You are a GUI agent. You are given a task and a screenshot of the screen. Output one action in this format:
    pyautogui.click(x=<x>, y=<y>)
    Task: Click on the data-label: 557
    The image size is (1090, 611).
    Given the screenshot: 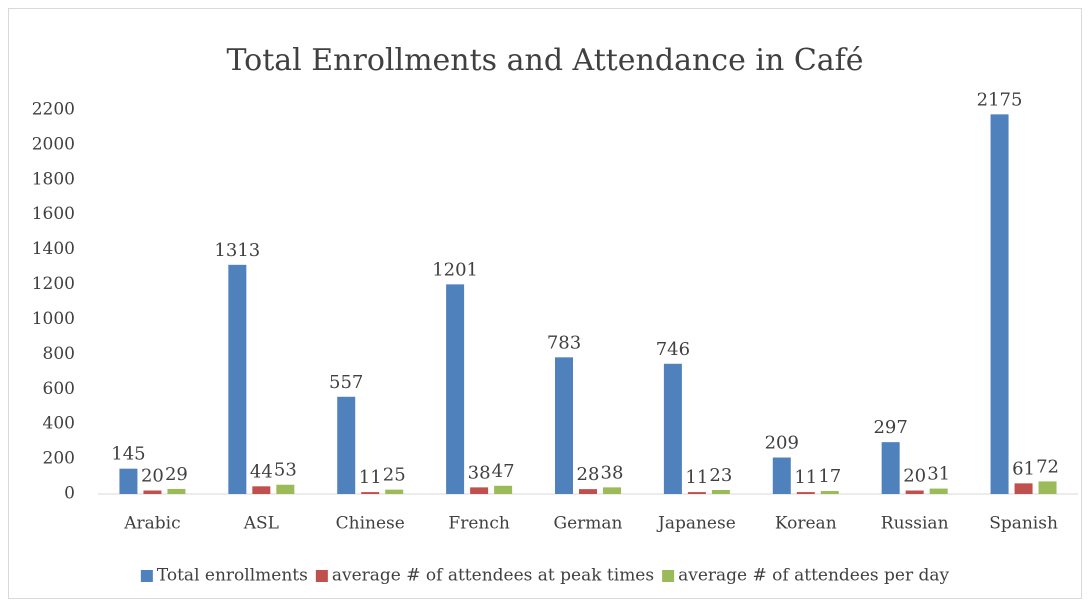 What is the action you would take?
    pyautogui.click(x=346, y=382)
    